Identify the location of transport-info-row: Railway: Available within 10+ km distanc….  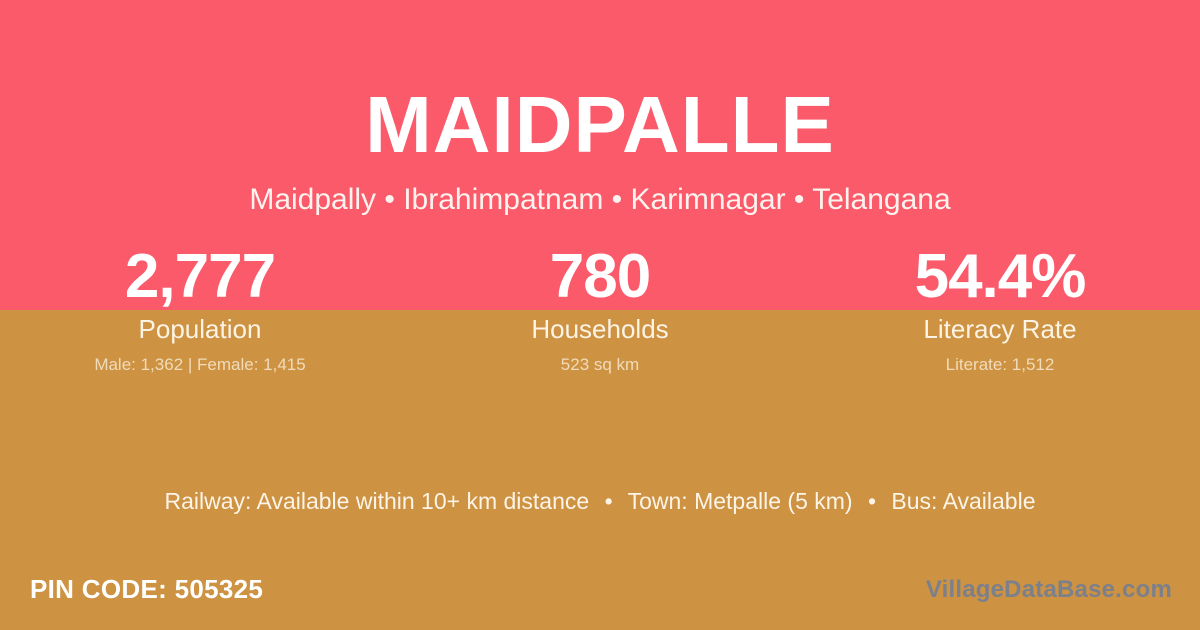
(600, 501).